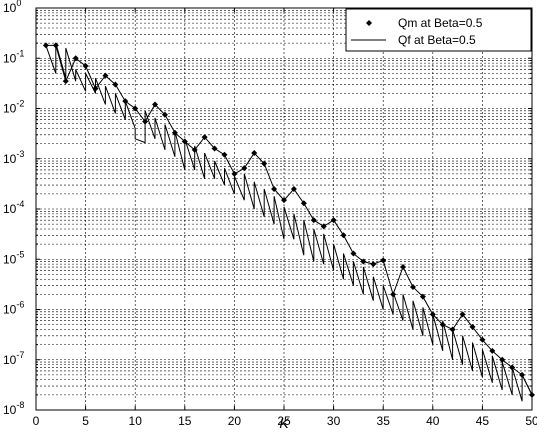  I want to click on y-tick-label: 10⁻⁵, so click(13, 257).